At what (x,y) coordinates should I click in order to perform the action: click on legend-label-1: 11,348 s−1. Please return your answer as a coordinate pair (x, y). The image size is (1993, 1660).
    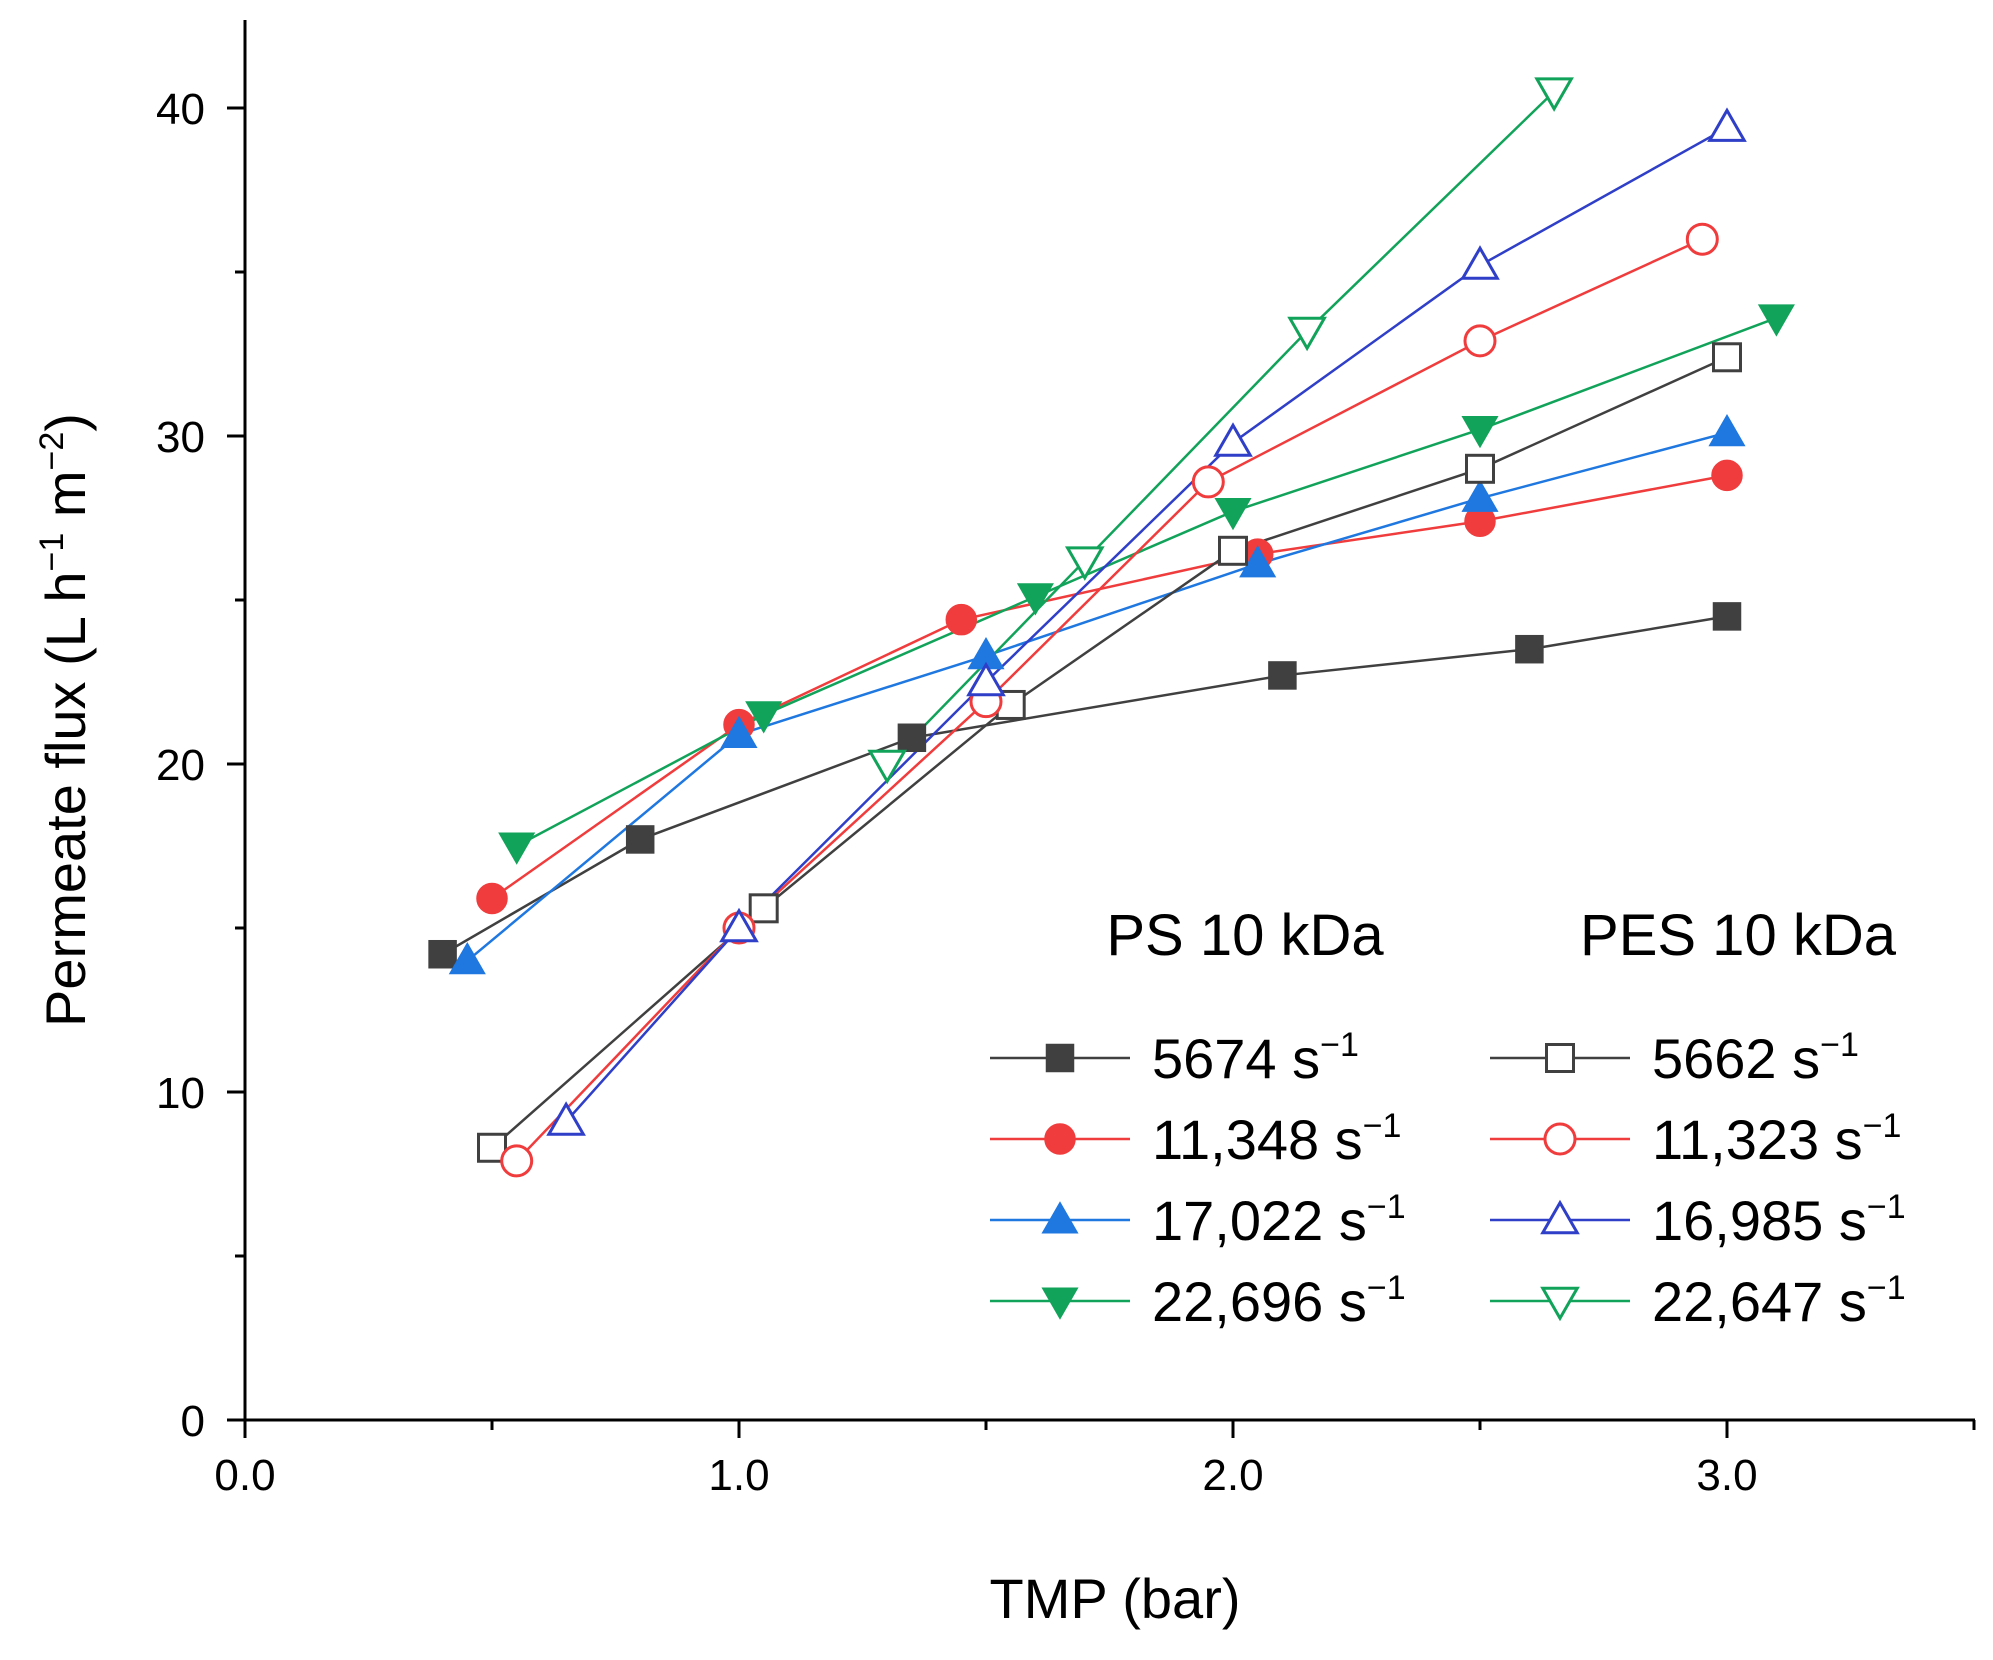
    Looking at the image, I should click on (1276, 1139).